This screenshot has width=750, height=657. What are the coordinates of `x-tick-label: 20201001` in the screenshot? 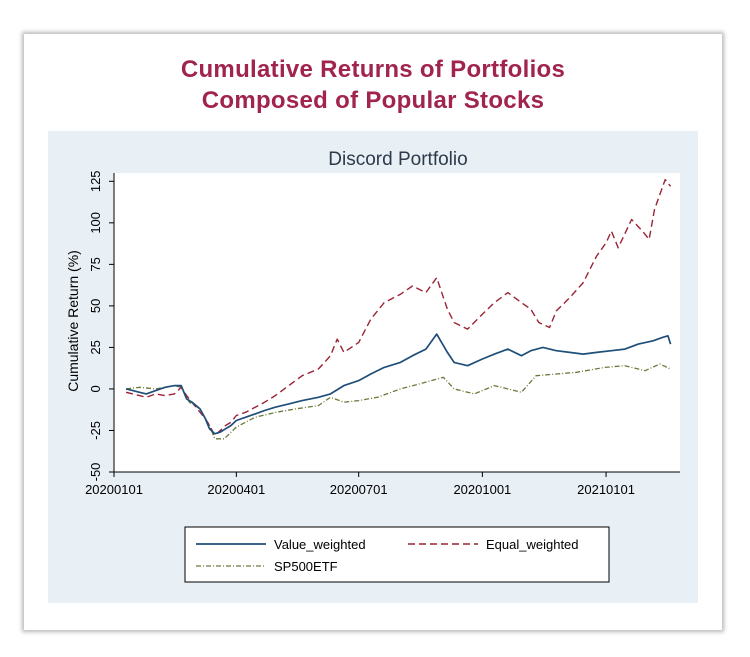 It's located at (482, 489).